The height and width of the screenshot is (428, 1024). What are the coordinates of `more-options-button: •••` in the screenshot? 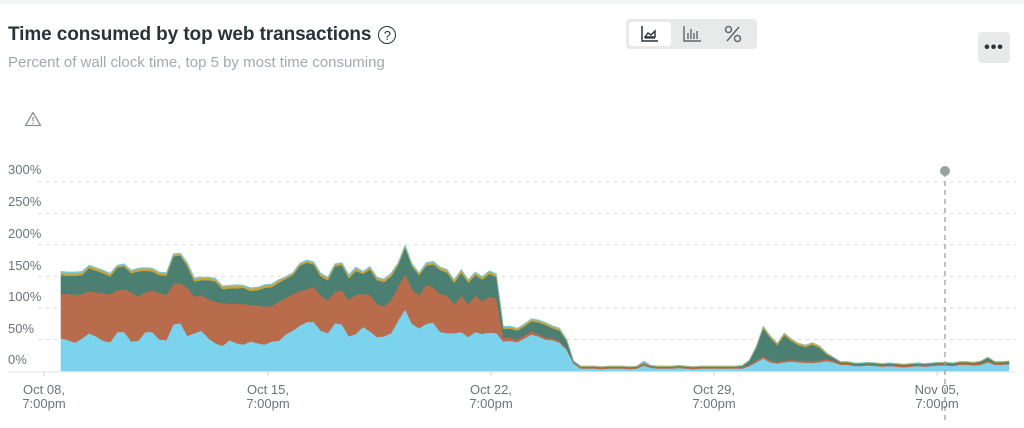 It's located at (994, 47).